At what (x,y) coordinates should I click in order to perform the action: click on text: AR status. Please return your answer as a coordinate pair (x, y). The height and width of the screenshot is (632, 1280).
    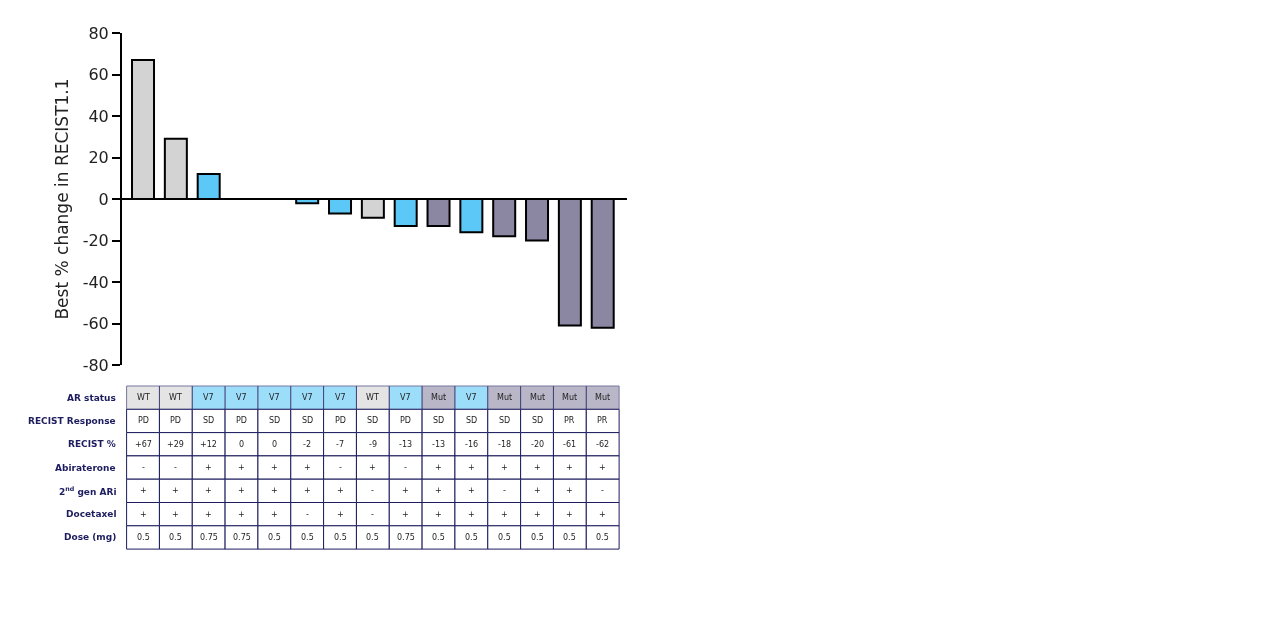
    Looking at the image, I should click on (91, 398).